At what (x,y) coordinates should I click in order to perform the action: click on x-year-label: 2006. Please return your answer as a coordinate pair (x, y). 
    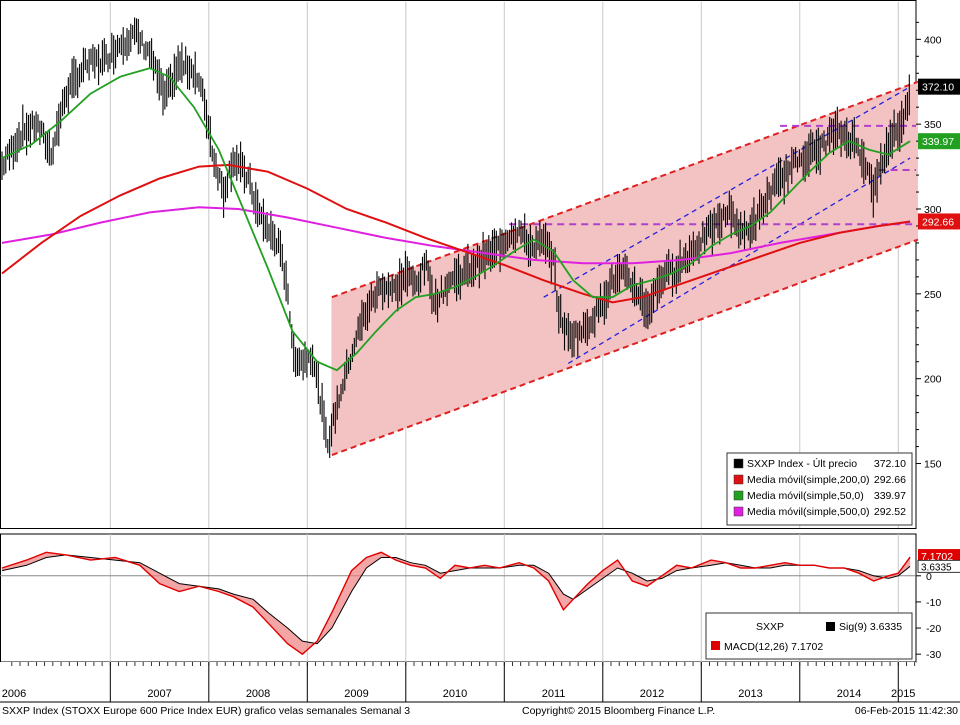
    Looking at the image, I should click on (14, 694).